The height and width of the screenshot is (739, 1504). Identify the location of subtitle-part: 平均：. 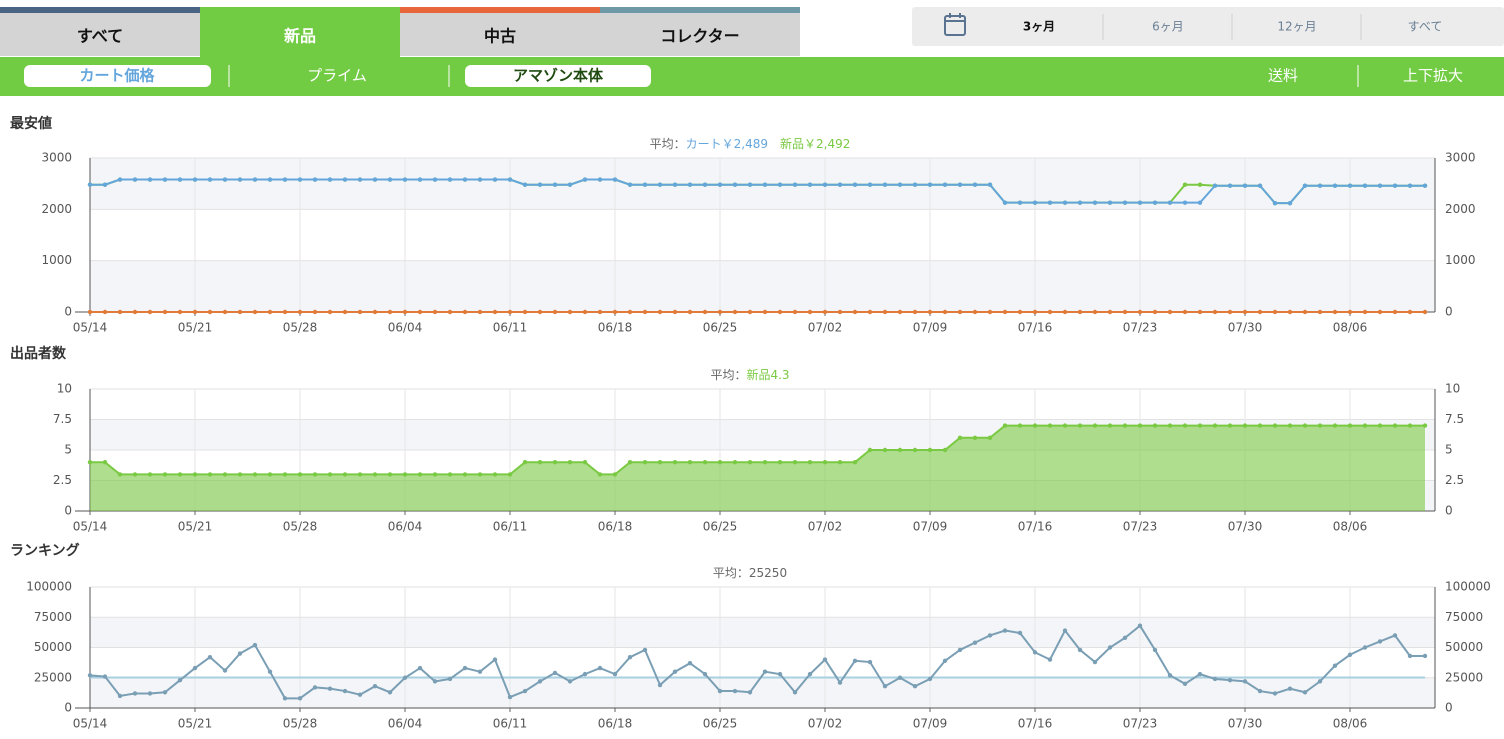
(728, 375).